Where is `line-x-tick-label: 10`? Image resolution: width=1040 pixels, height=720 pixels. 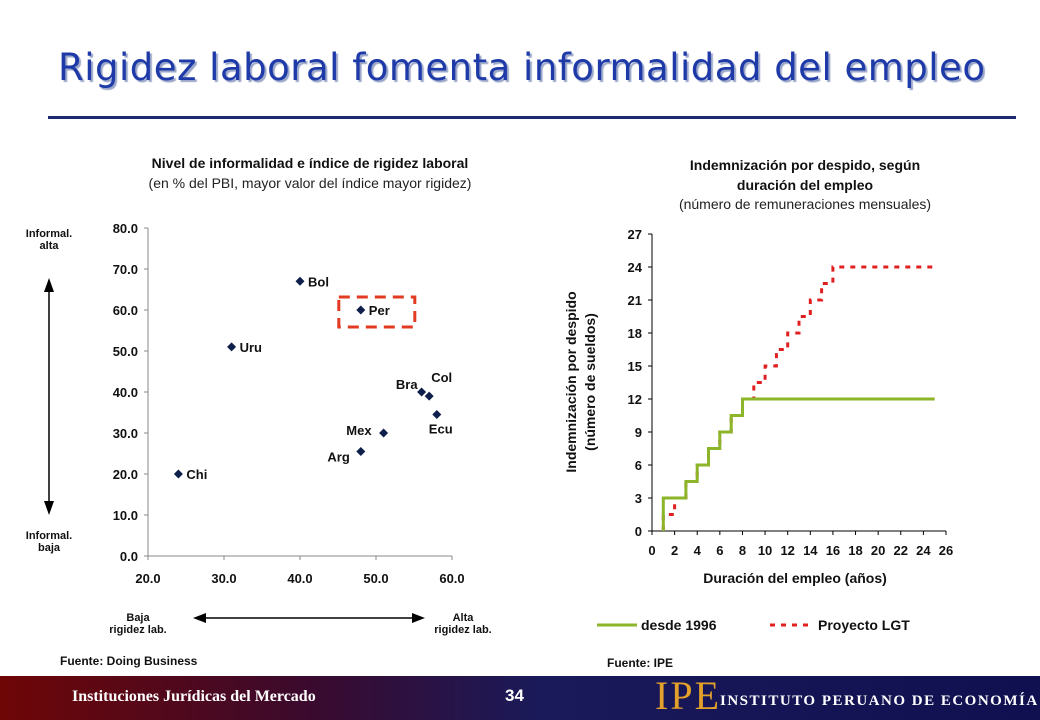 line-x-tick-label: 10 is located at coordinates (765, 550).